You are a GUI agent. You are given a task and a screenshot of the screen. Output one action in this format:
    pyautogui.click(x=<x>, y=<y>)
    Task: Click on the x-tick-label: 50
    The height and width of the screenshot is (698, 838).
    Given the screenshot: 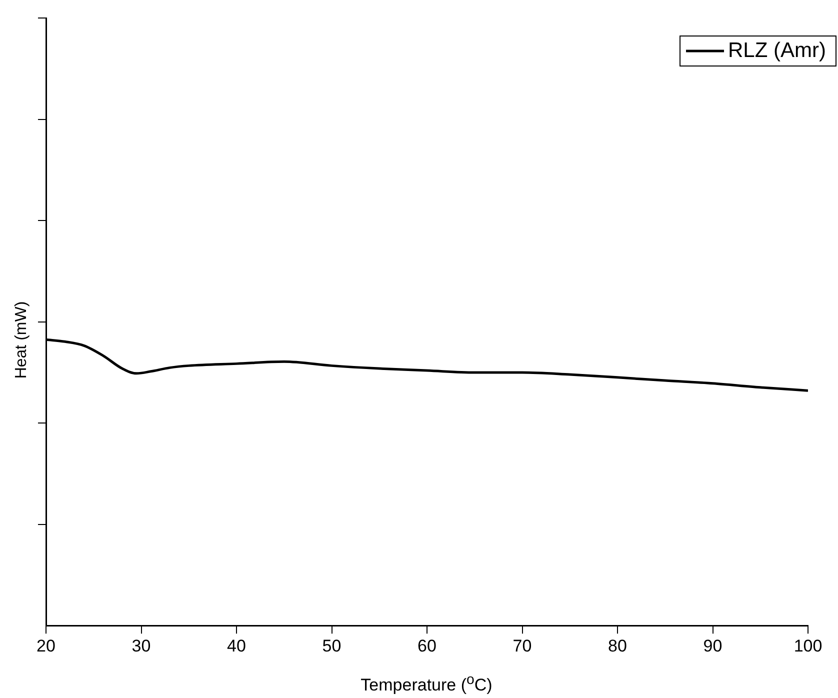 What is the action you would take?
    pyautogui.click(x=332, y=646)
    